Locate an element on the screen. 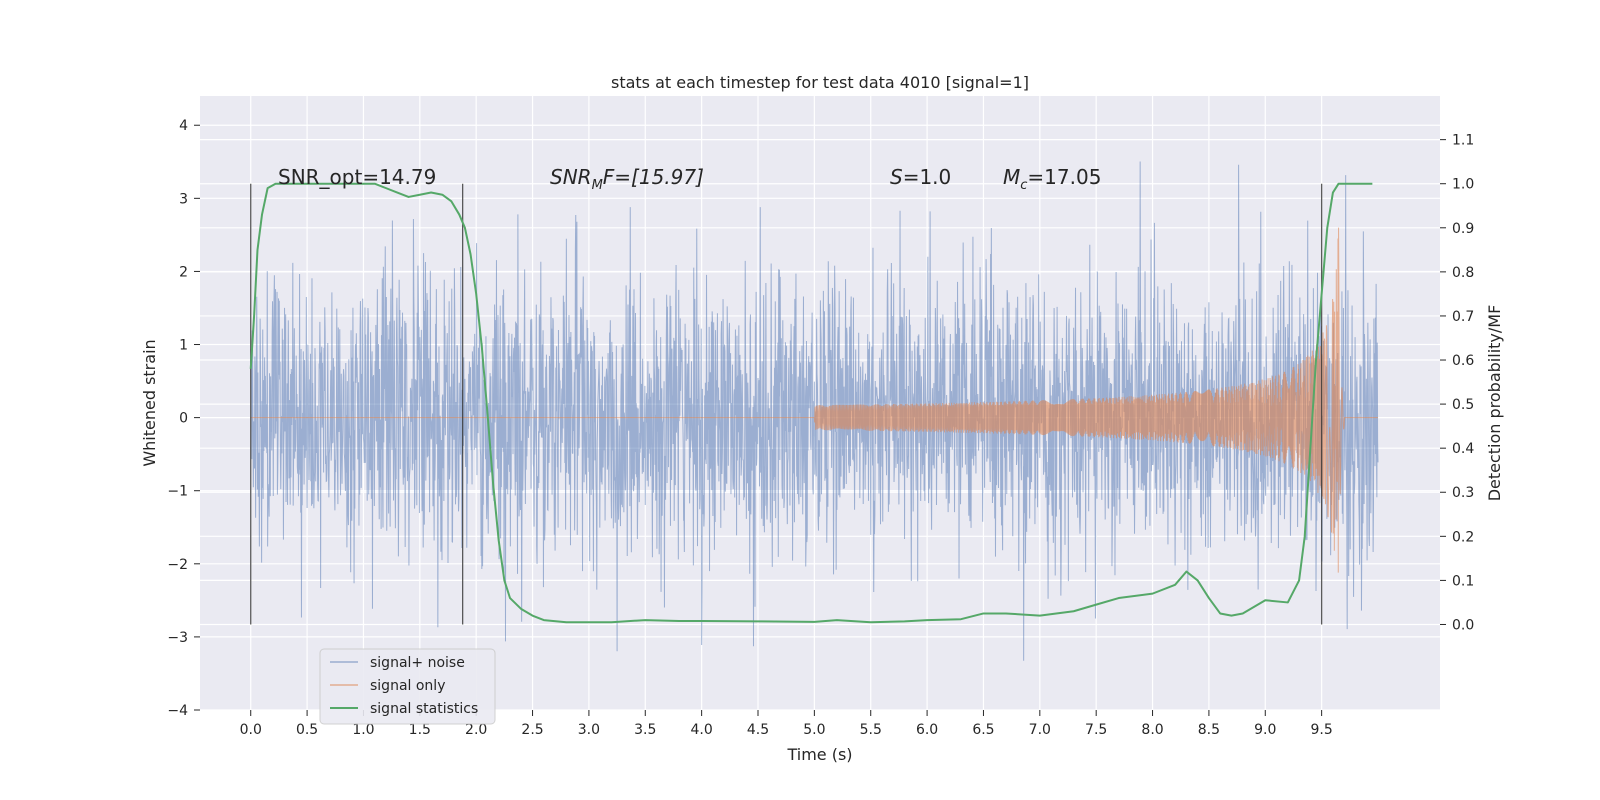 The width and height of the screenshot is (1600, 800). y-right-tick-labels: 1.1 1.0 0.9 0.8 0.7 0.6 0.5 0.4 0.3 0.2 0.1 0.0 is located at coordinates (1457, 383).